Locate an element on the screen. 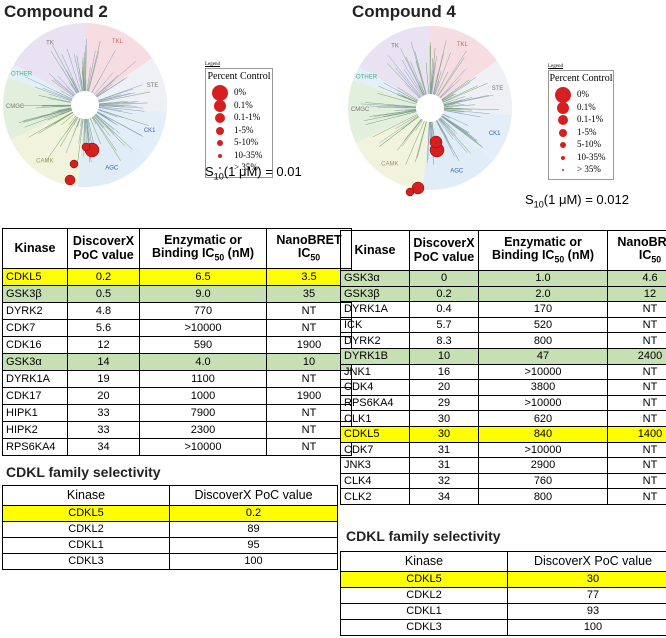  table-cell: 2.0 is located at coordinates (543, 294).